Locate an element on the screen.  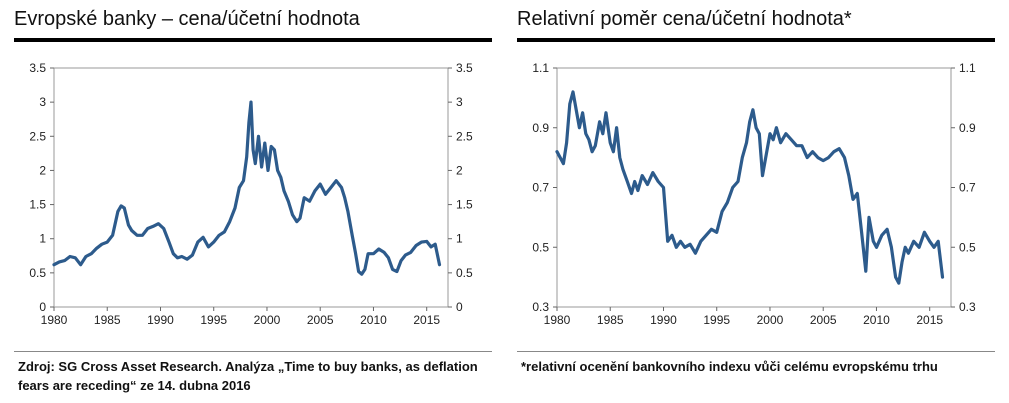
y-tick-label-right: 3.5 is located at coordinates (464, 68).